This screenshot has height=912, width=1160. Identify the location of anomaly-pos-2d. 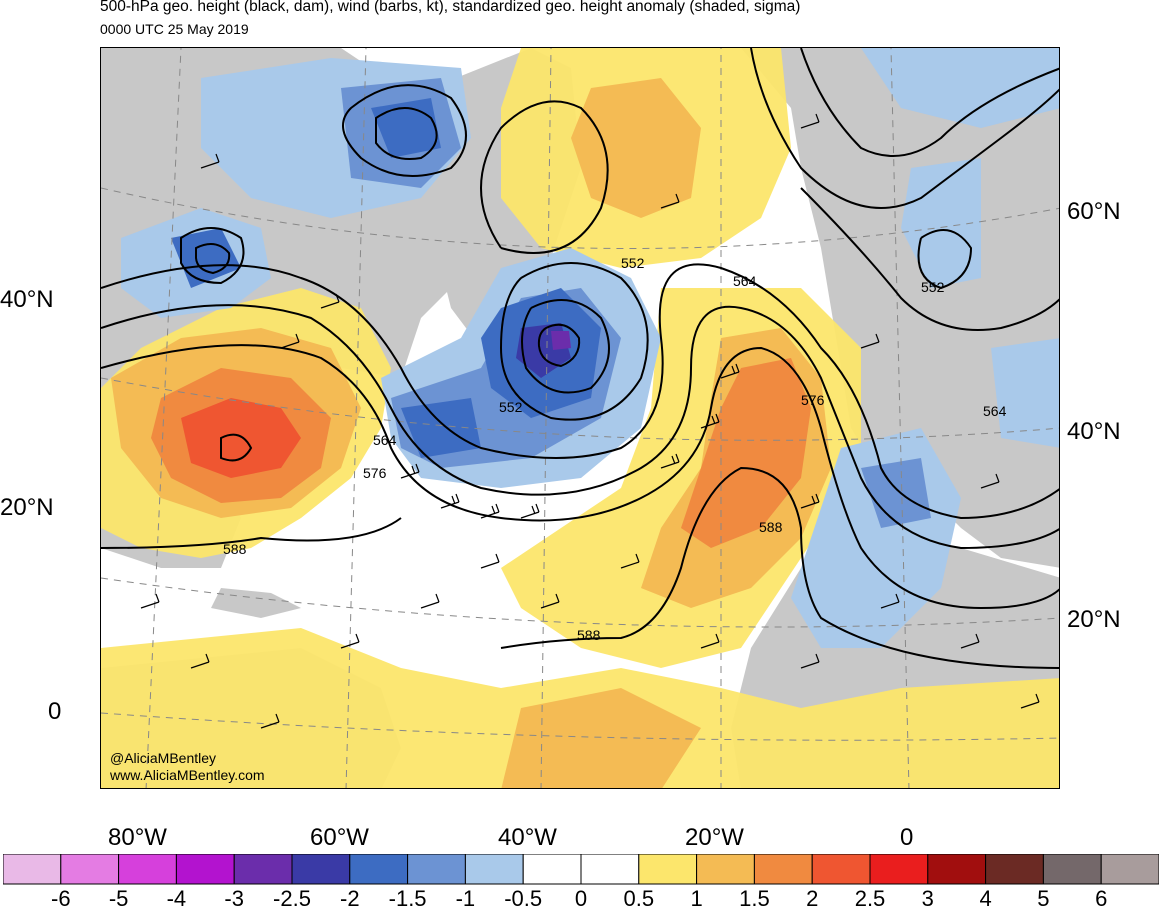
(601, 738).